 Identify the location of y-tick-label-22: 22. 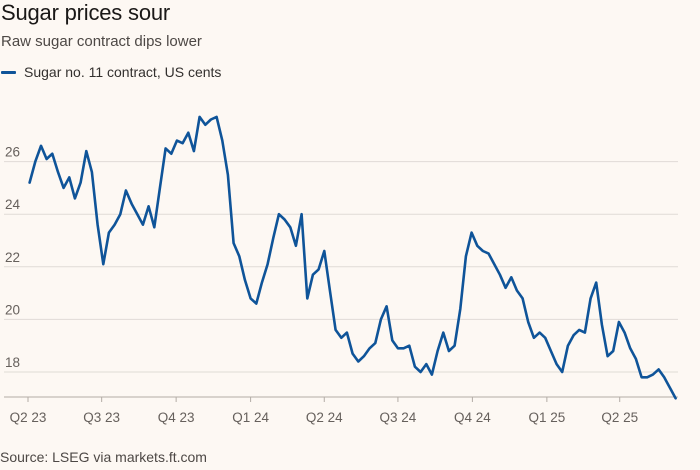
(12, 257).